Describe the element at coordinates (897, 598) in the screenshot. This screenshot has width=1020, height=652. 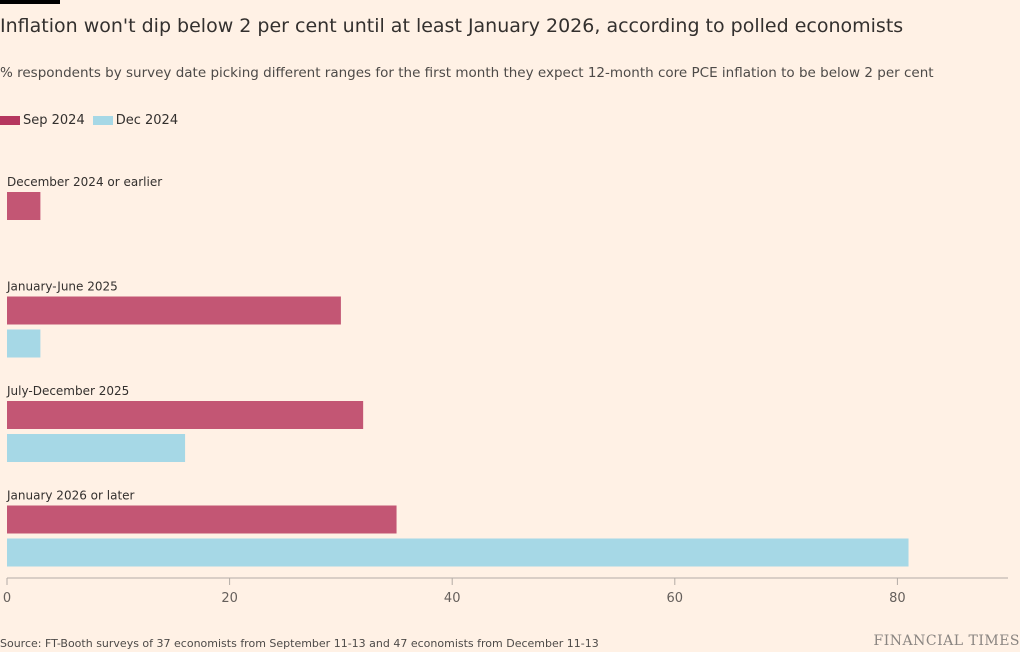
I see `x-tick-label: 80` at that location.